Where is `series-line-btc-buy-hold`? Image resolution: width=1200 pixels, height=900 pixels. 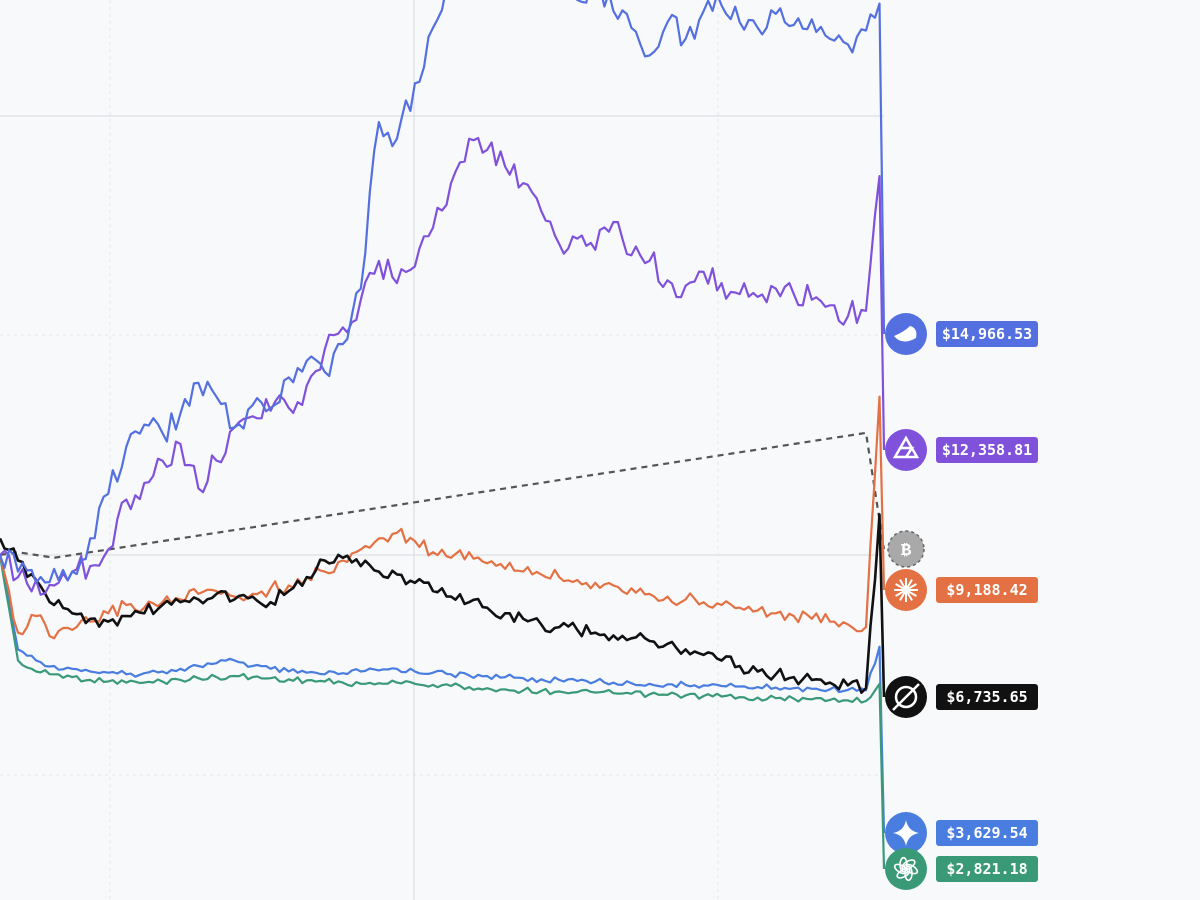 series-line-btc-buy-hold is located at coordinates (443, 495).